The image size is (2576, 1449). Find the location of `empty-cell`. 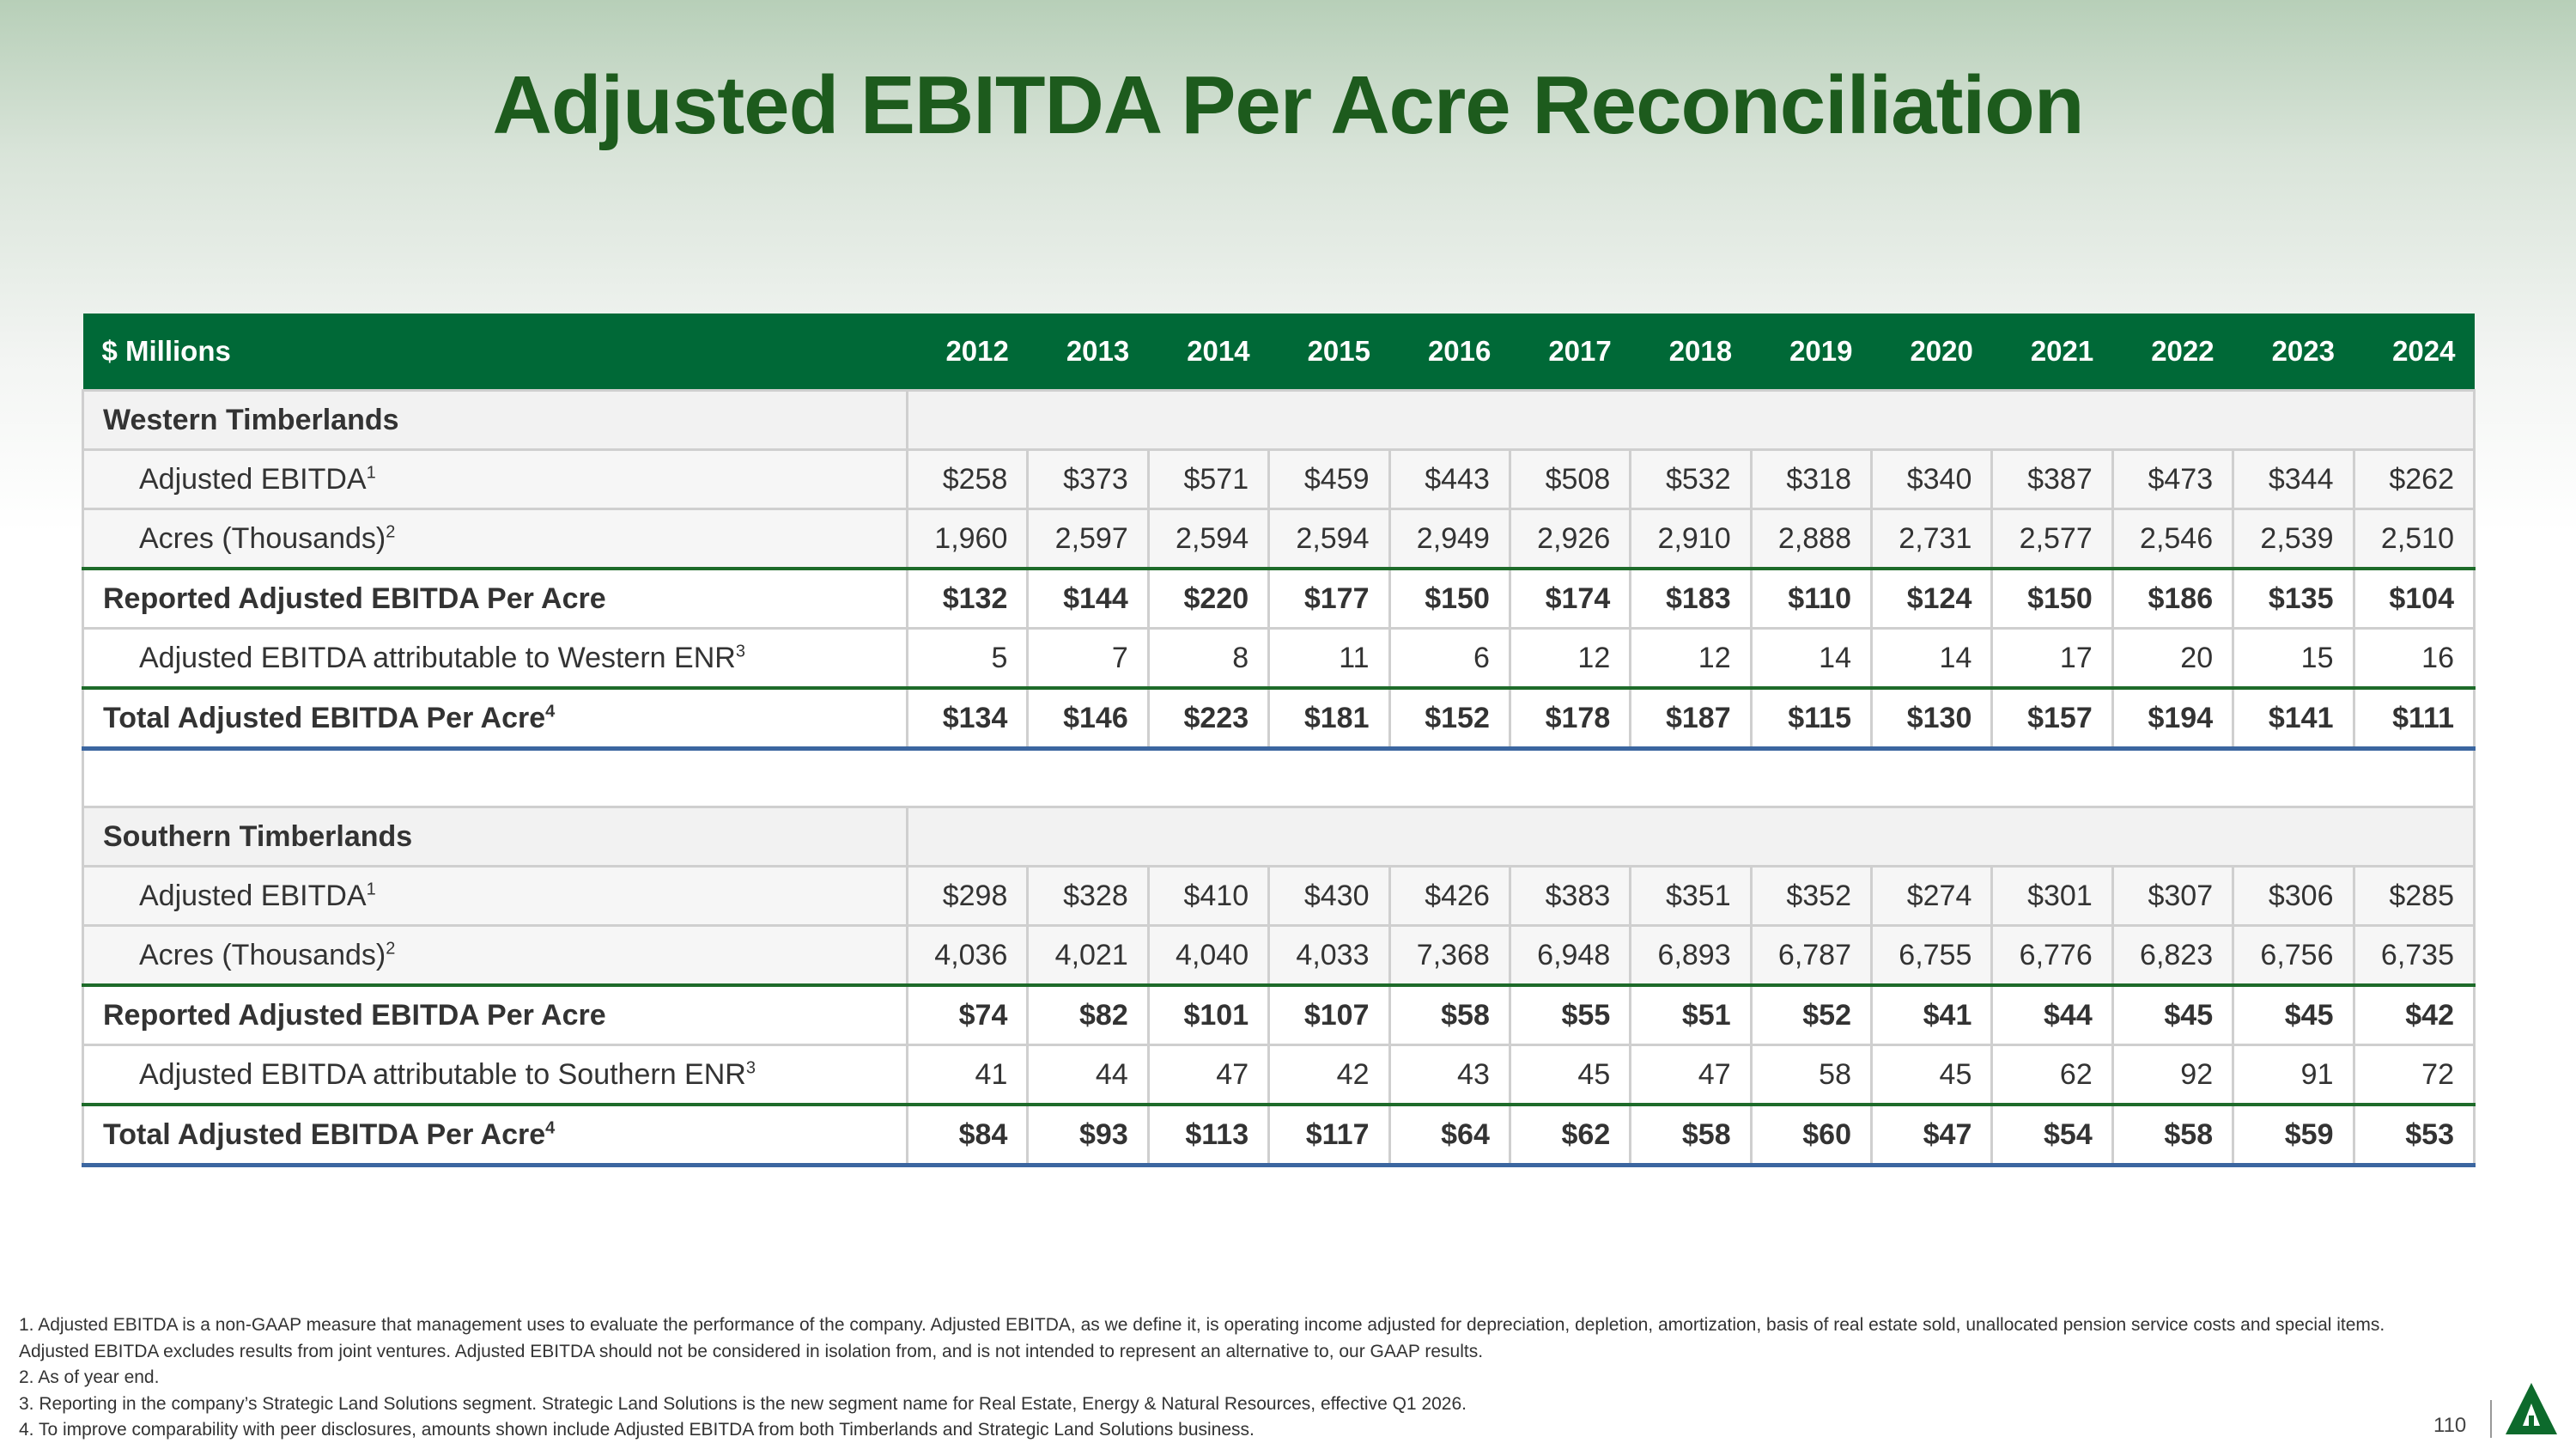

empty-cell is located at coordinates (1691, 420).